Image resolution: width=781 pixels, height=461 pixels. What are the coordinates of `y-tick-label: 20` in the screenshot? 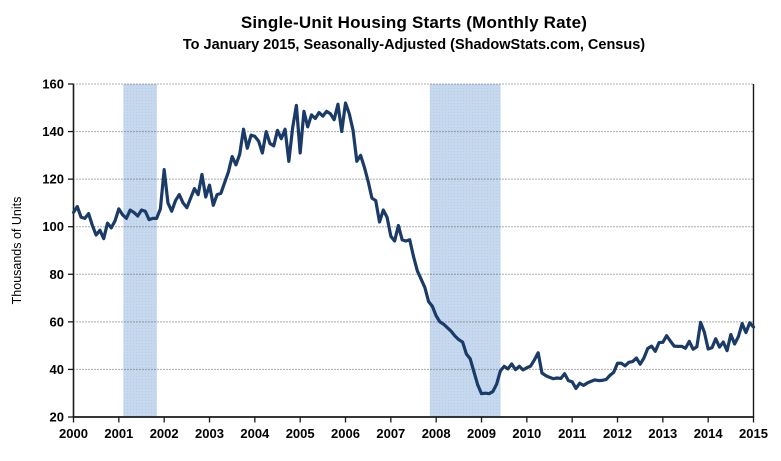 It's located at (57, 417).